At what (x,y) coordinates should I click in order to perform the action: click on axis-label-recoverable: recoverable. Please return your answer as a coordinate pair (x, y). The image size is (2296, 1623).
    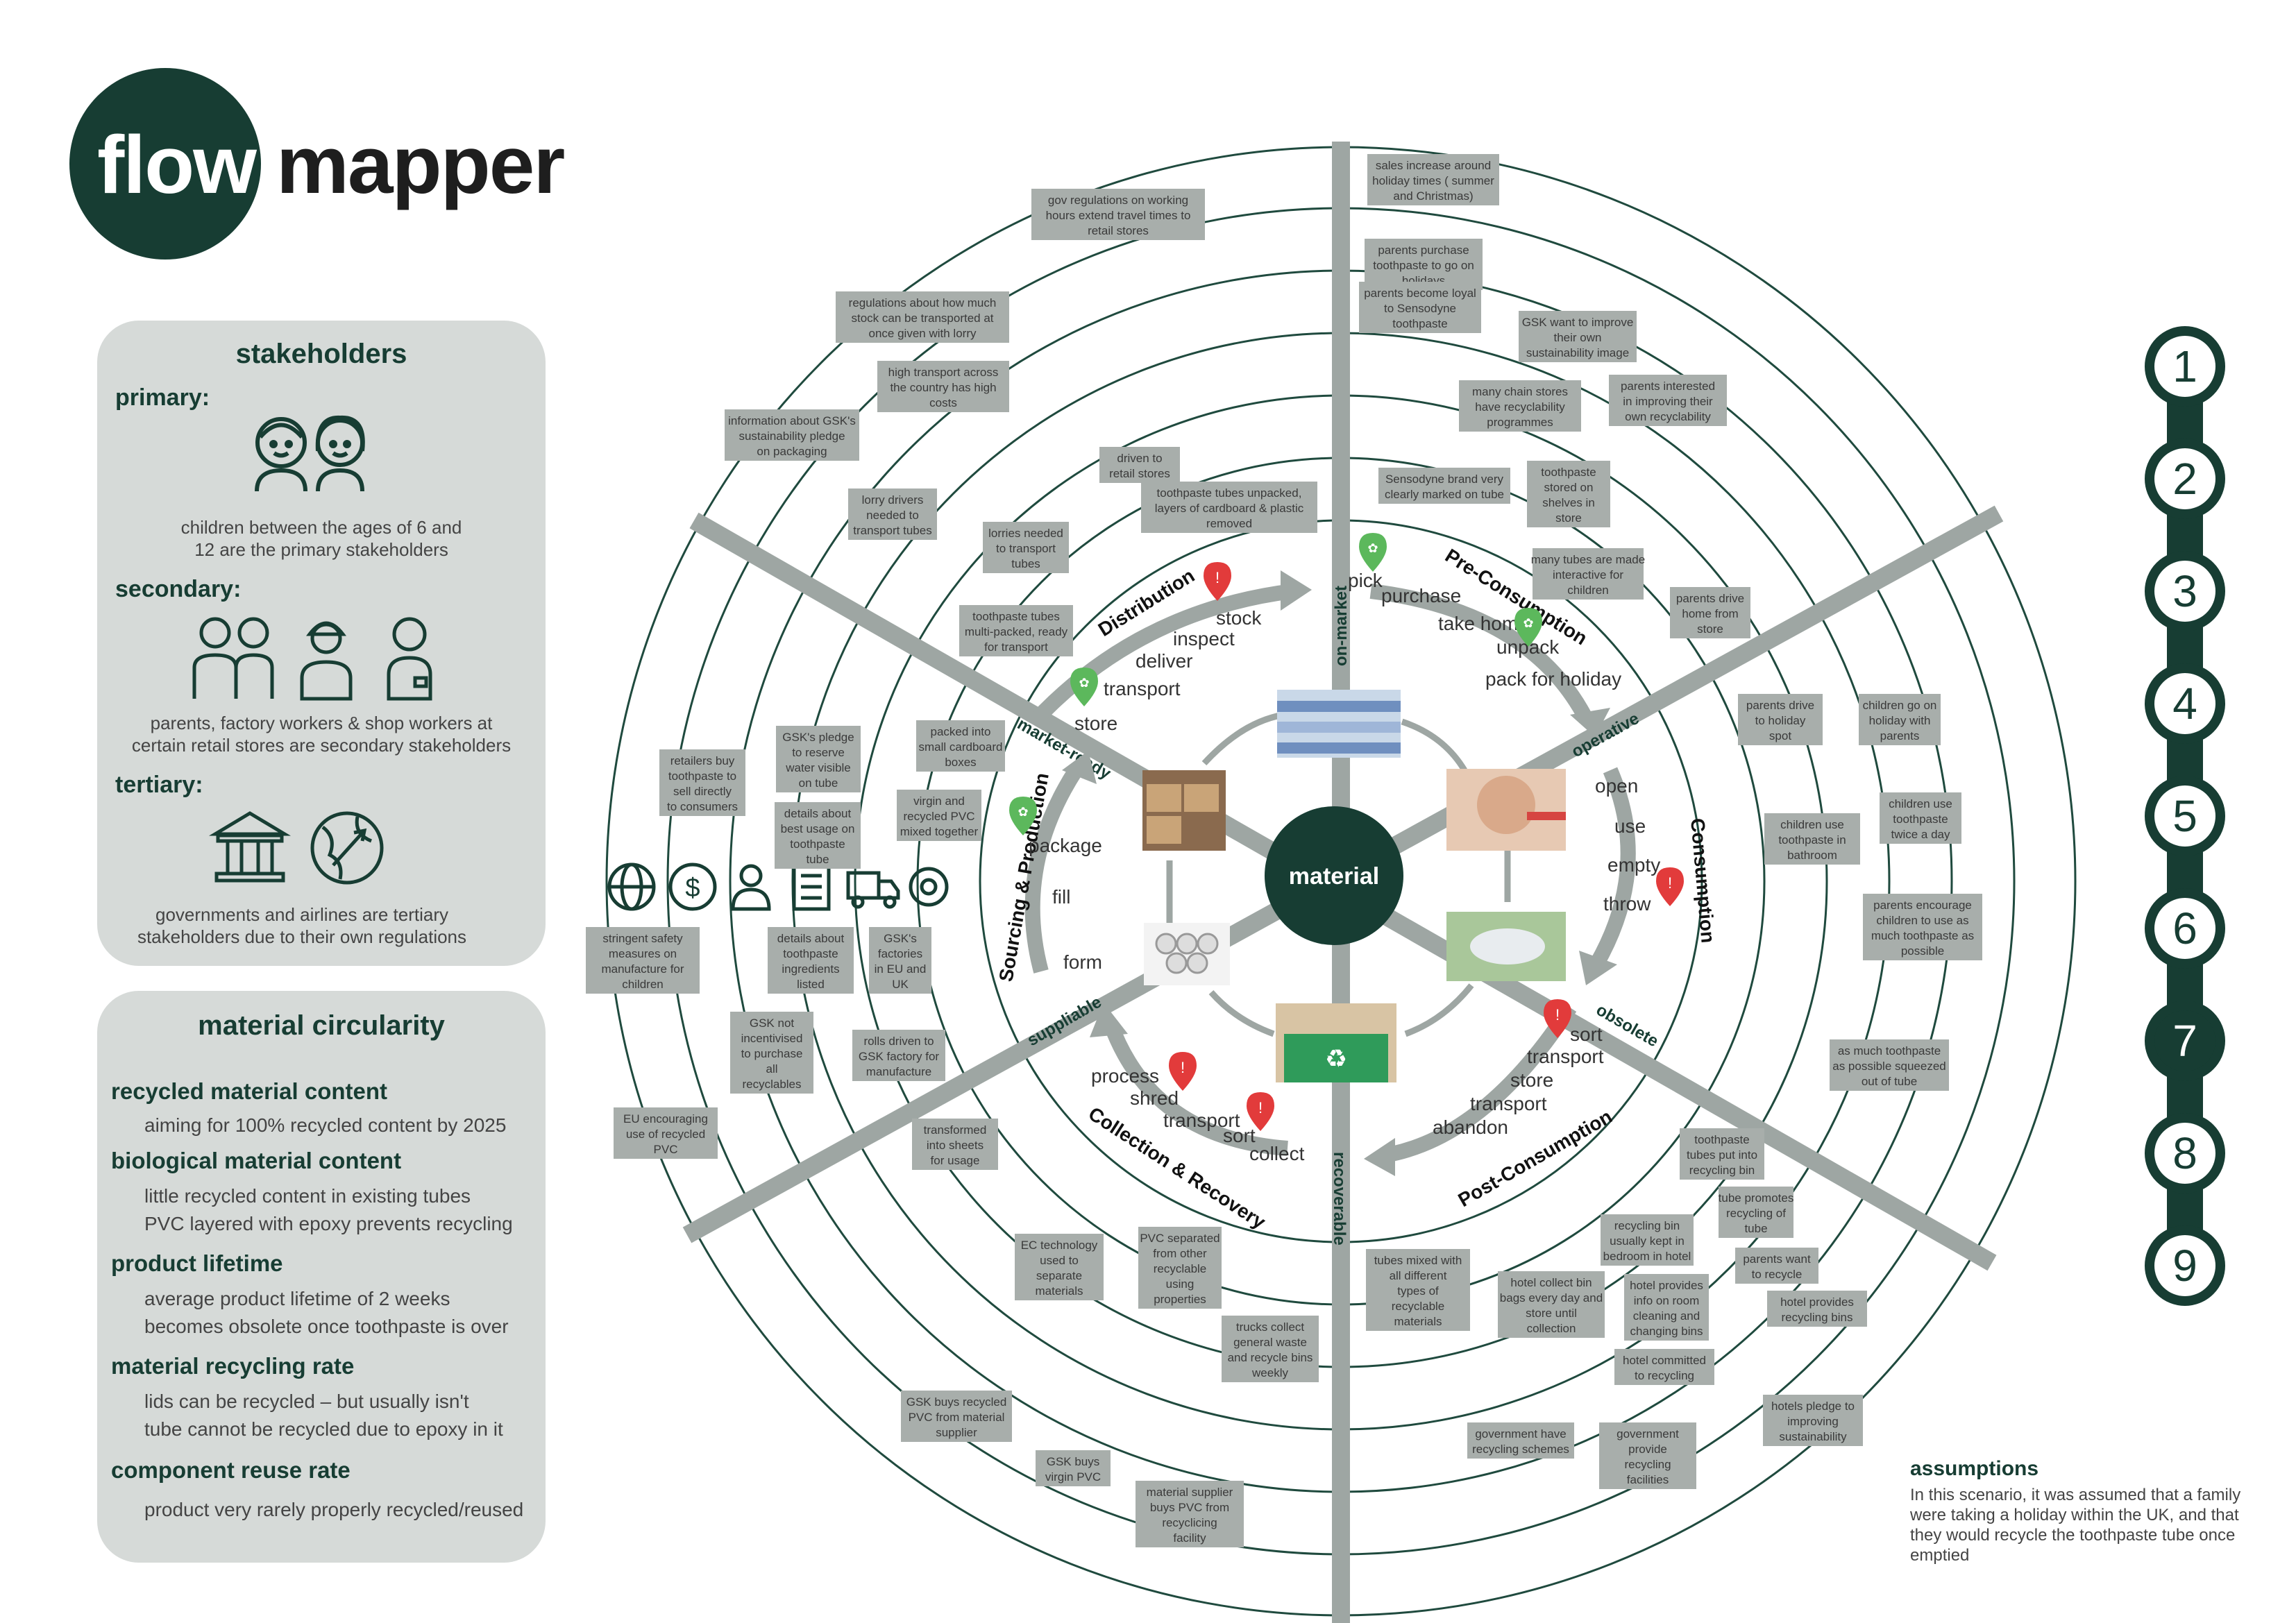
    Looking at the image, I should click on (1339, 1199).